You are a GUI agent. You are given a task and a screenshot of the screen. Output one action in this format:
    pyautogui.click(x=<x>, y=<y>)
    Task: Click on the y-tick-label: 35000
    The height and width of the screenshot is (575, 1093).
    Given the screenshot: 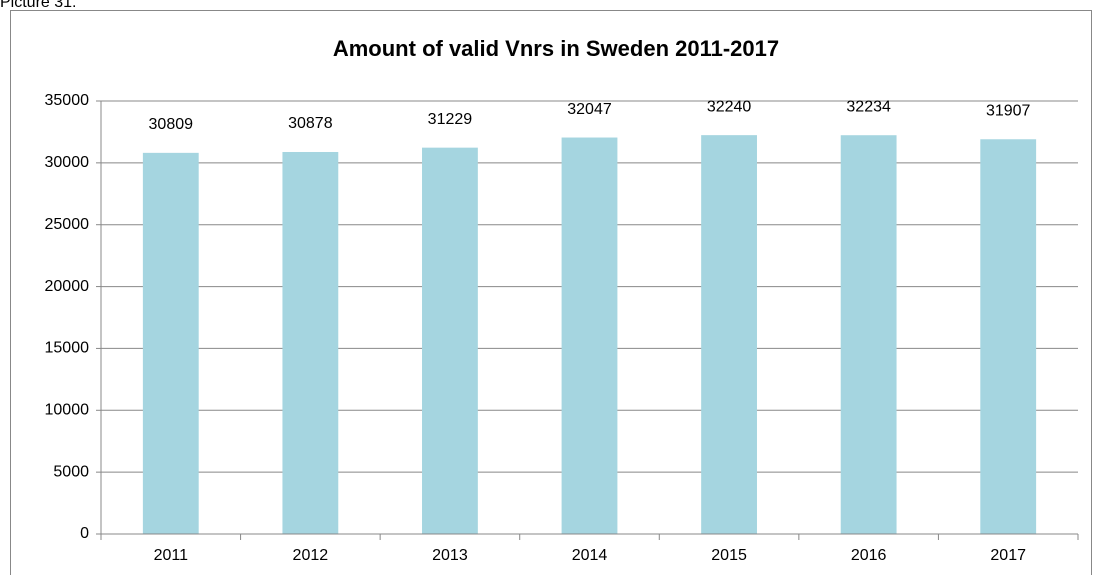 What is the action you would take?
    pyautogui.click(x=67, y=100)
    